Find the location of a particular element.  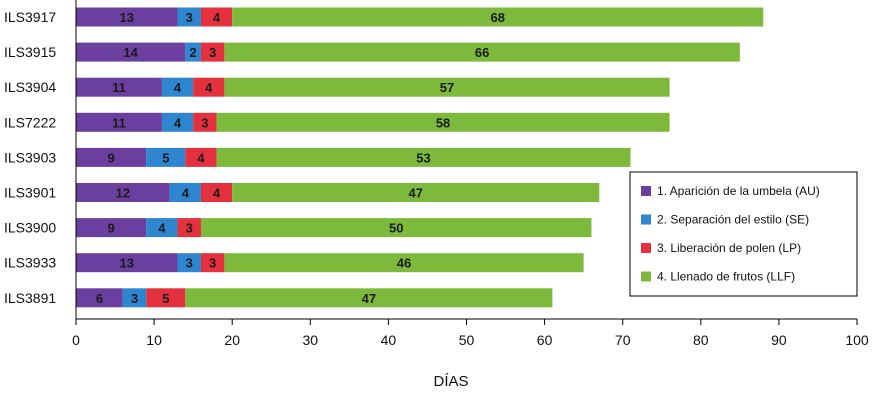

legend-box is located at coordinates (743, 234).